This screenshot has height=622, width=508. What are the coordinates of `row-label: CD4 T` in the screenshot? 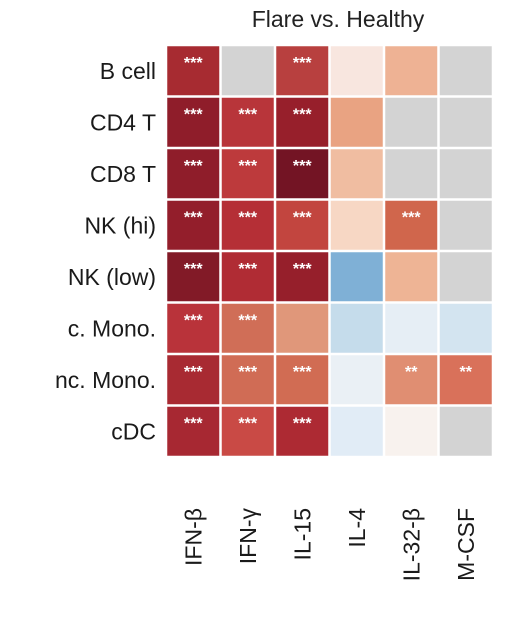 It's located at (123, 122).